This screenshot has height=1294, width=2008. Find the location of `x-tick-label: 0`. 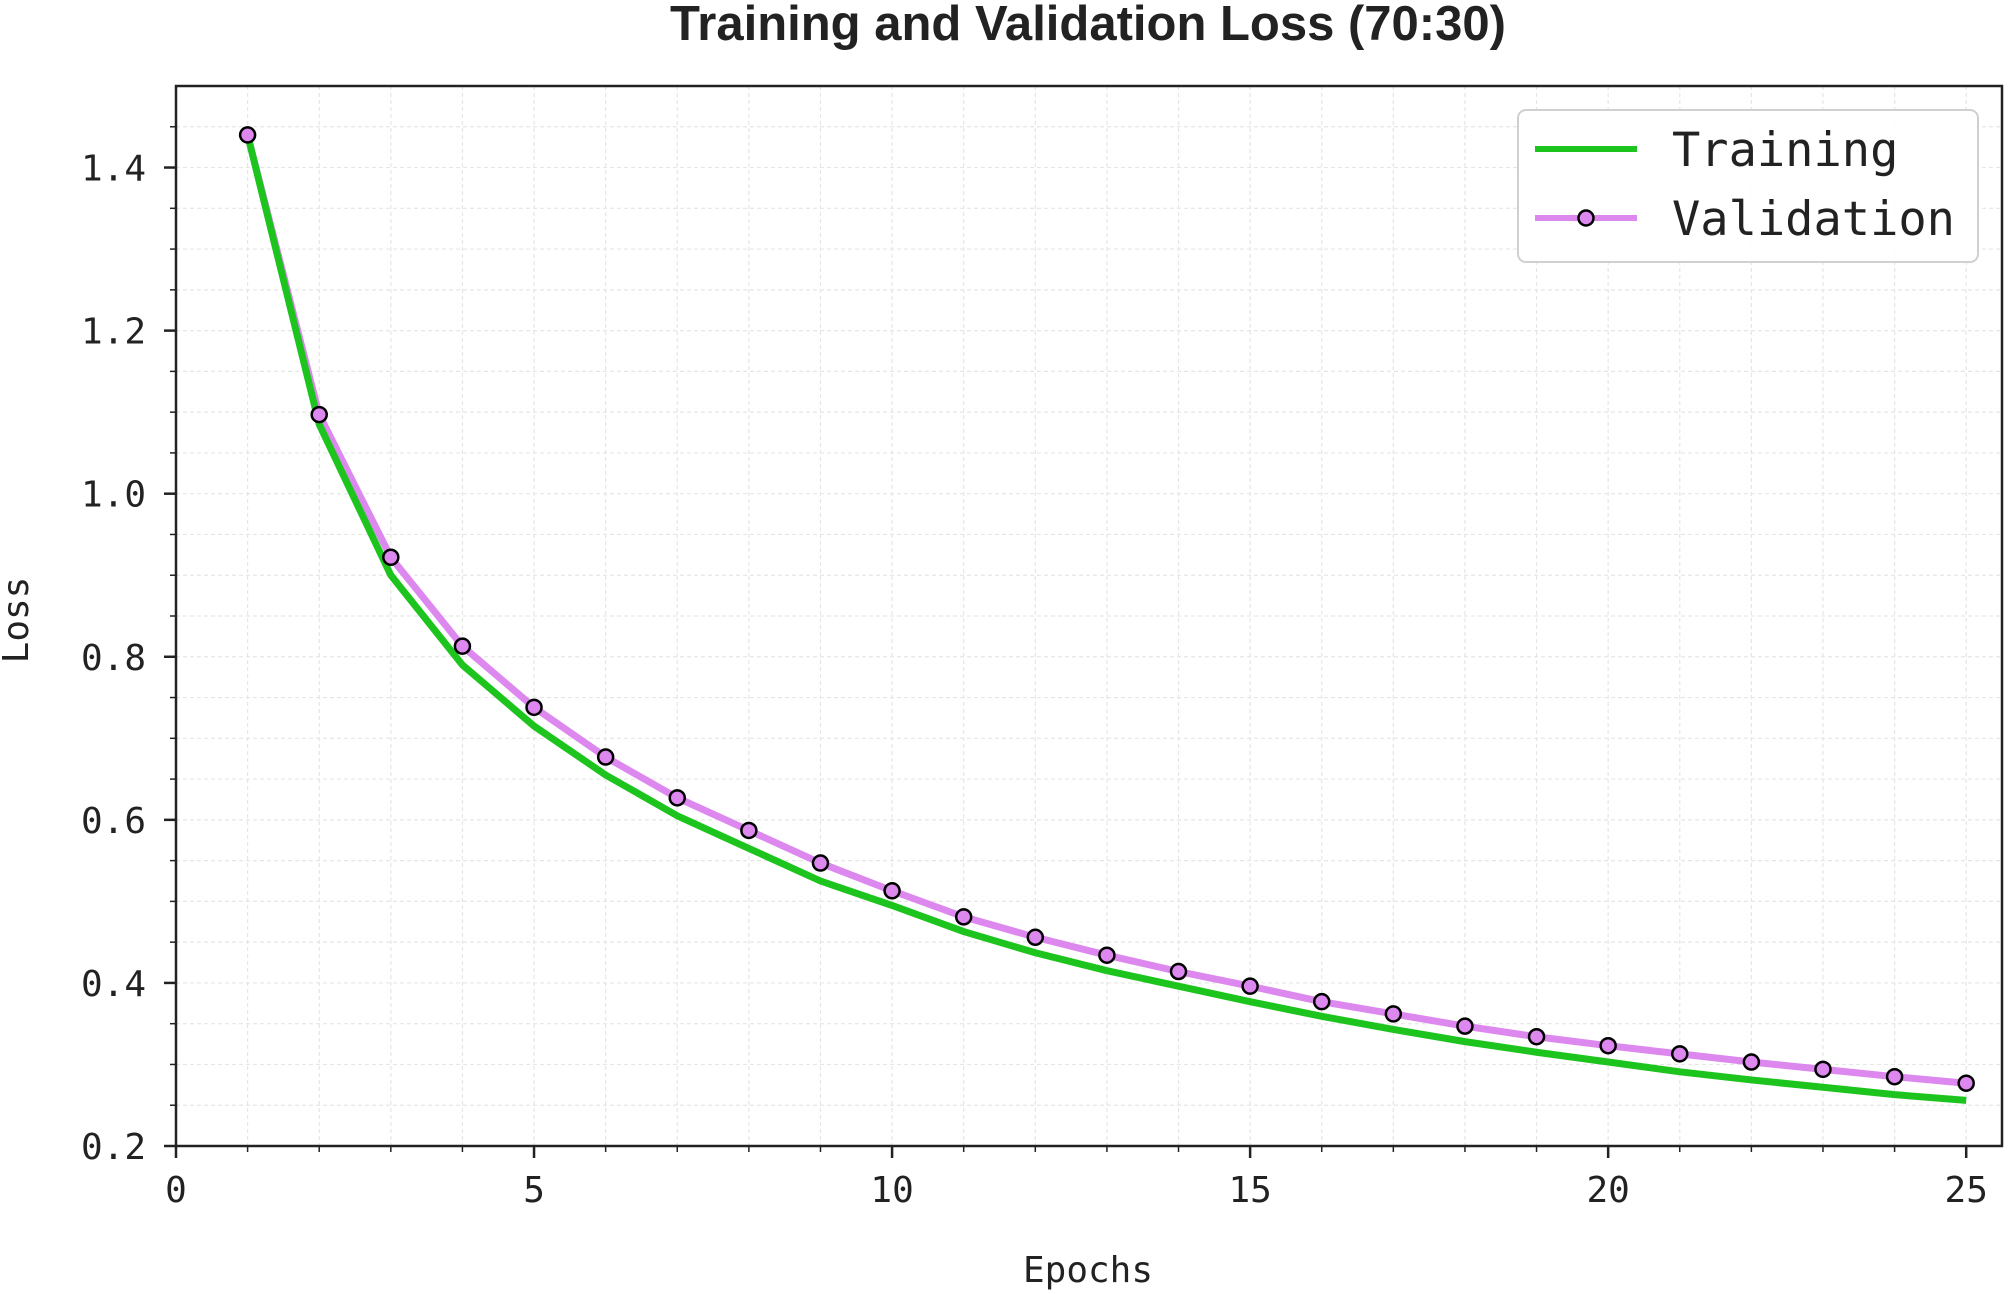

x-tick-label: 0 is located at coordinates (176, 1190).